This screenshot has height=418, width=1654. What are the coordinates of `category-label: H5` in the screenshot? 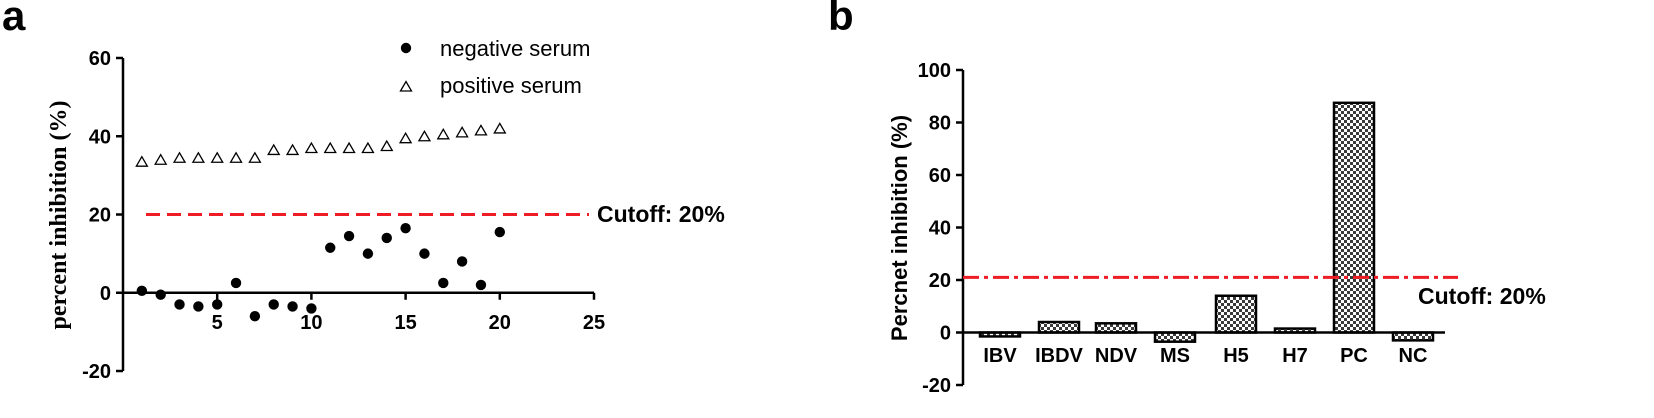 It's located at (1236, 356).